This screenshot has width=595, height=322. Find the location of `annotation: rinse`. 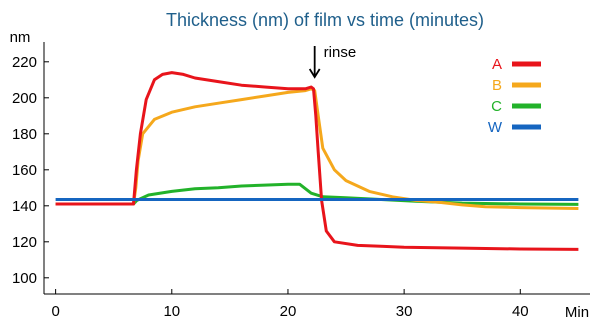

annotation: rinse is located at coordinates (332, 61).